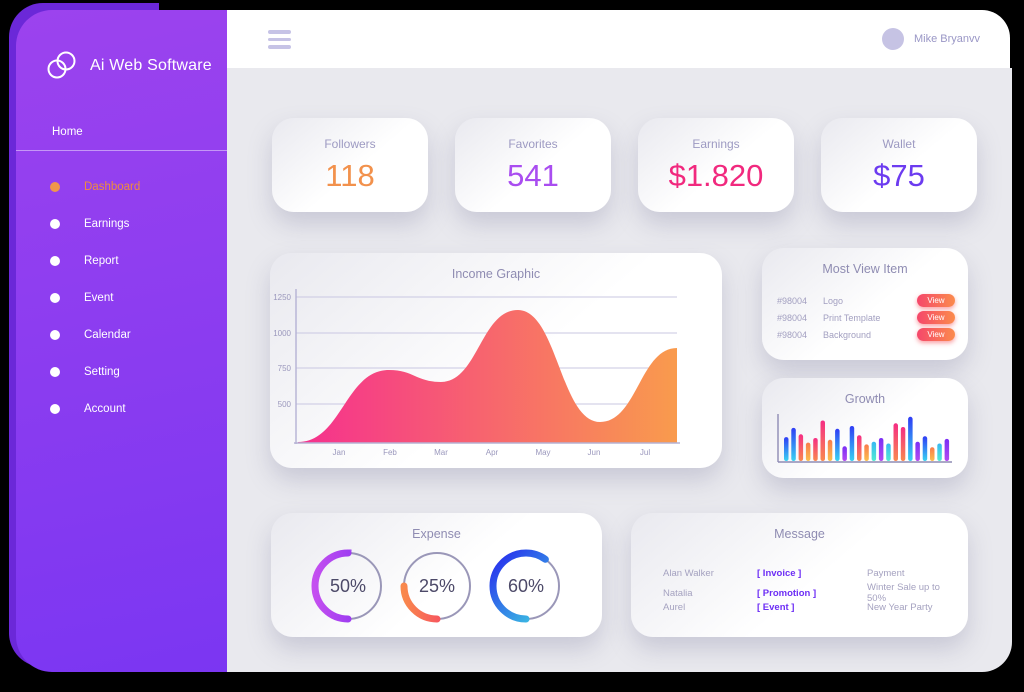 The image size is (1024, 692). Describe the element at coordinates (808, 607) in the screenshot. I see `message-row: Aurel [ Event ] New Year Party` at that location.